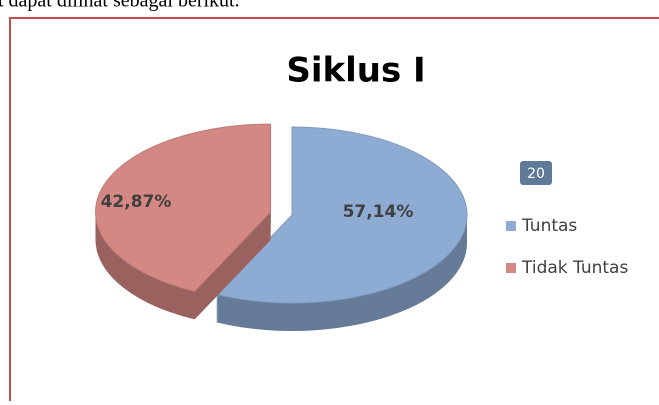 The height and width of the screenshot is (405, 659). Describe the element at coordinates (120, 6) in the screenshot. I see `document-text: t dapat dilihat sebagai berikut.` at that location.